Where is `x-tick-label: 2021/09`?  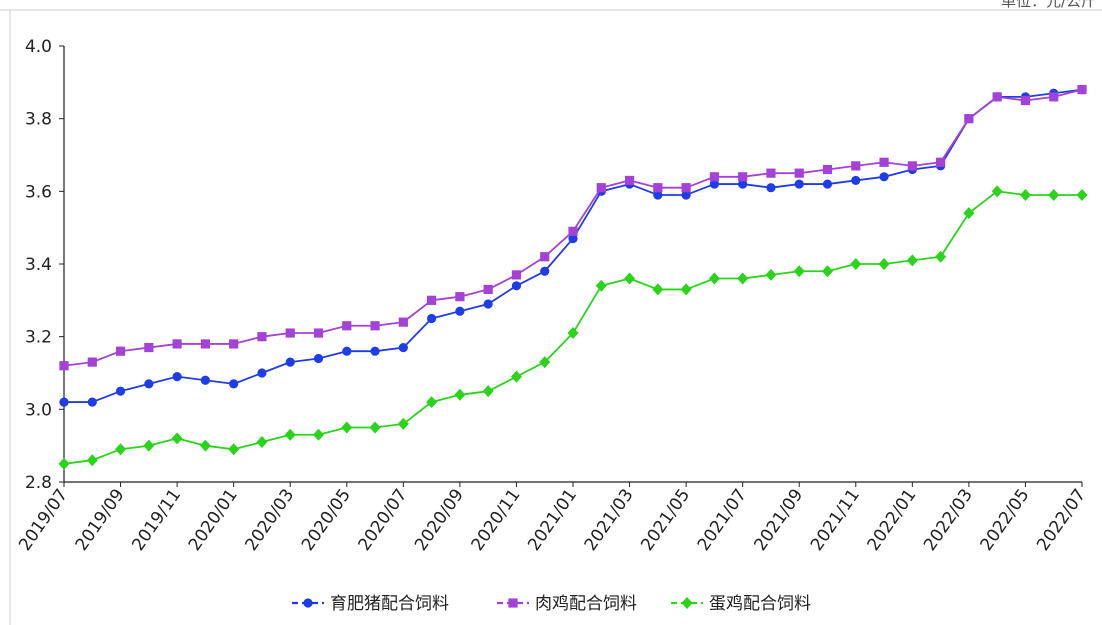 x-tick-label: 2021/09 is located at coordinates (778, 519).